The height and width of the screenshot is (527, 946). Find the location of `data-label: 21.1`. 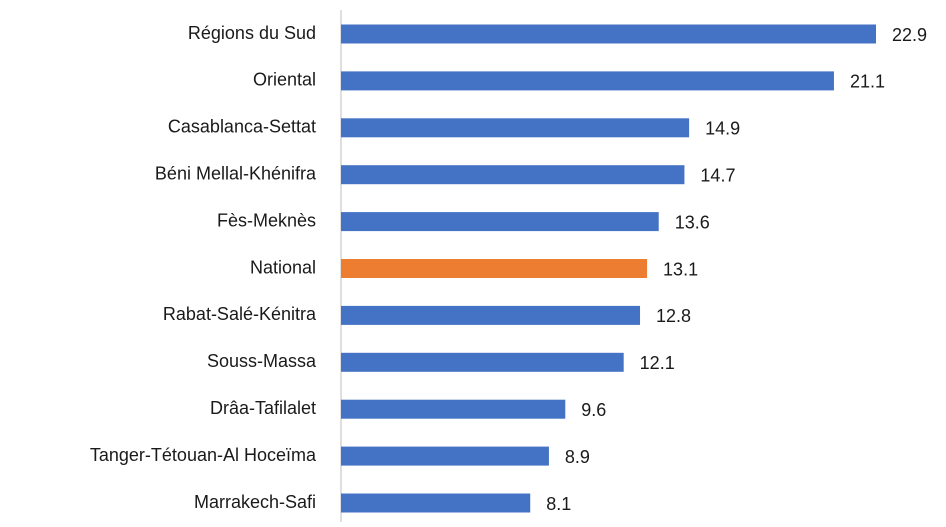

data-label: 21.1 is located at coordinates (867, 82).